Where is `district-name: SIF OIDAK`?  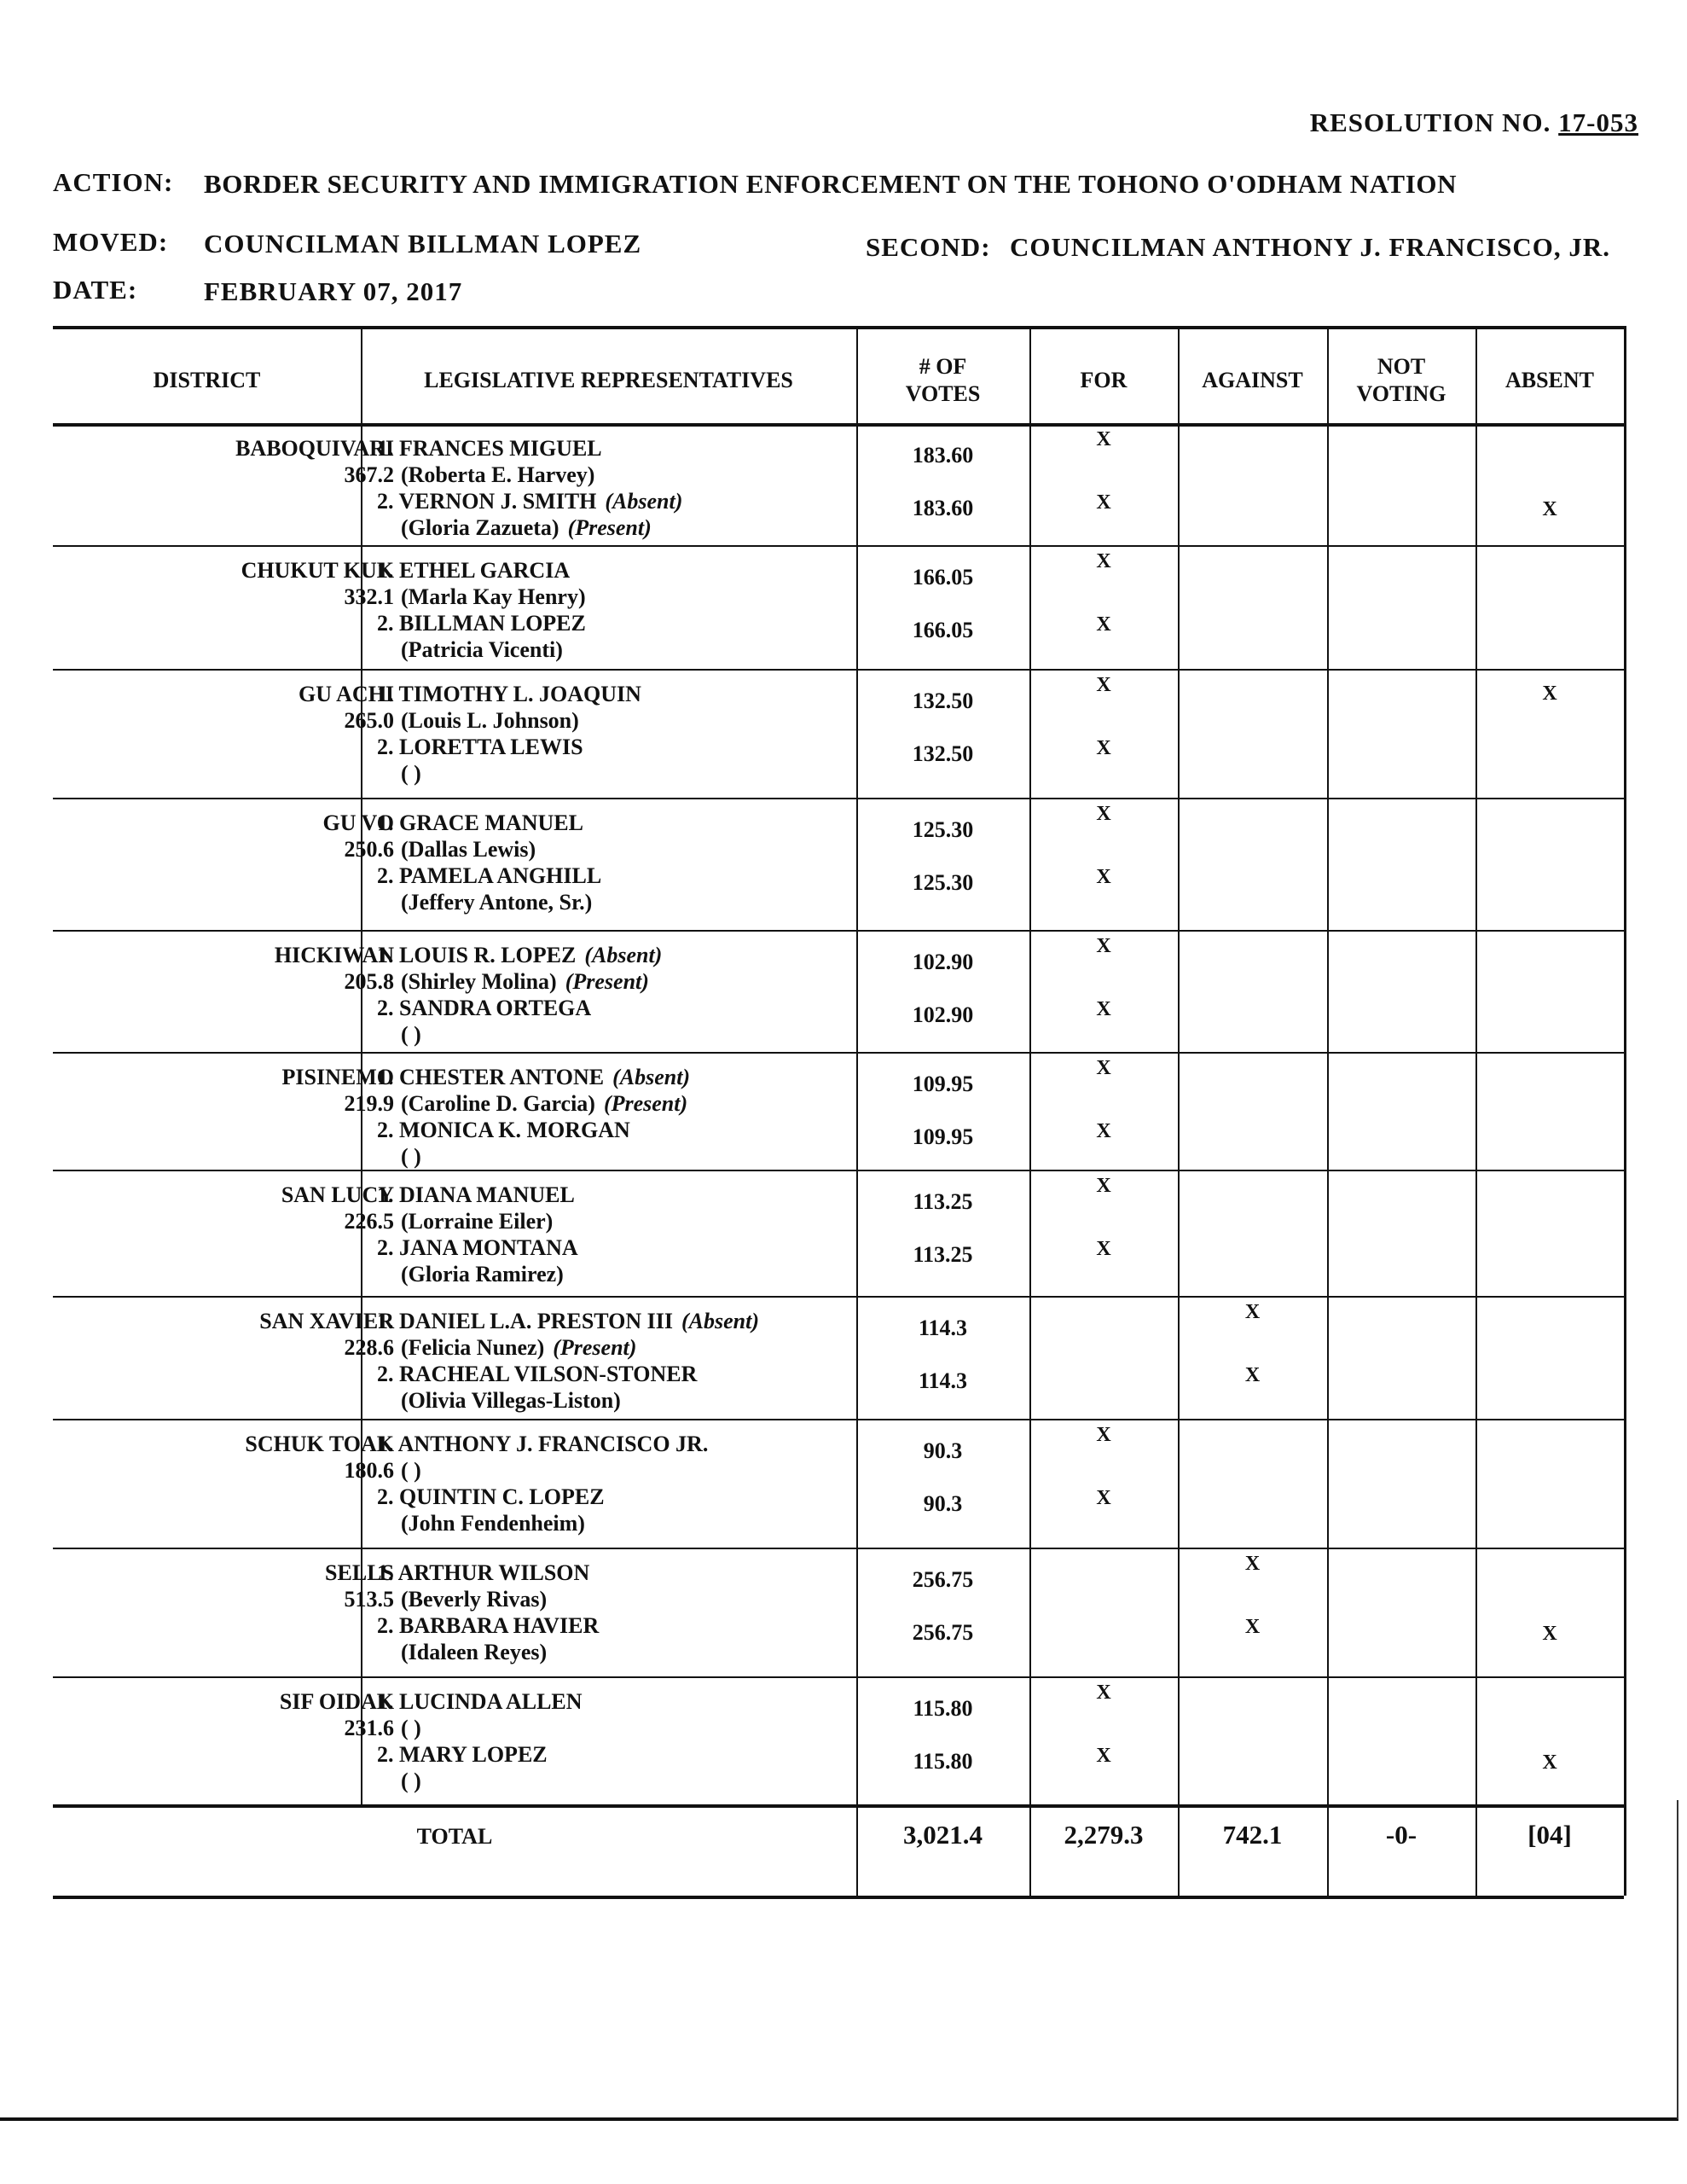
district-name: SIF OIDAK is located at coordinates (336, 1701).